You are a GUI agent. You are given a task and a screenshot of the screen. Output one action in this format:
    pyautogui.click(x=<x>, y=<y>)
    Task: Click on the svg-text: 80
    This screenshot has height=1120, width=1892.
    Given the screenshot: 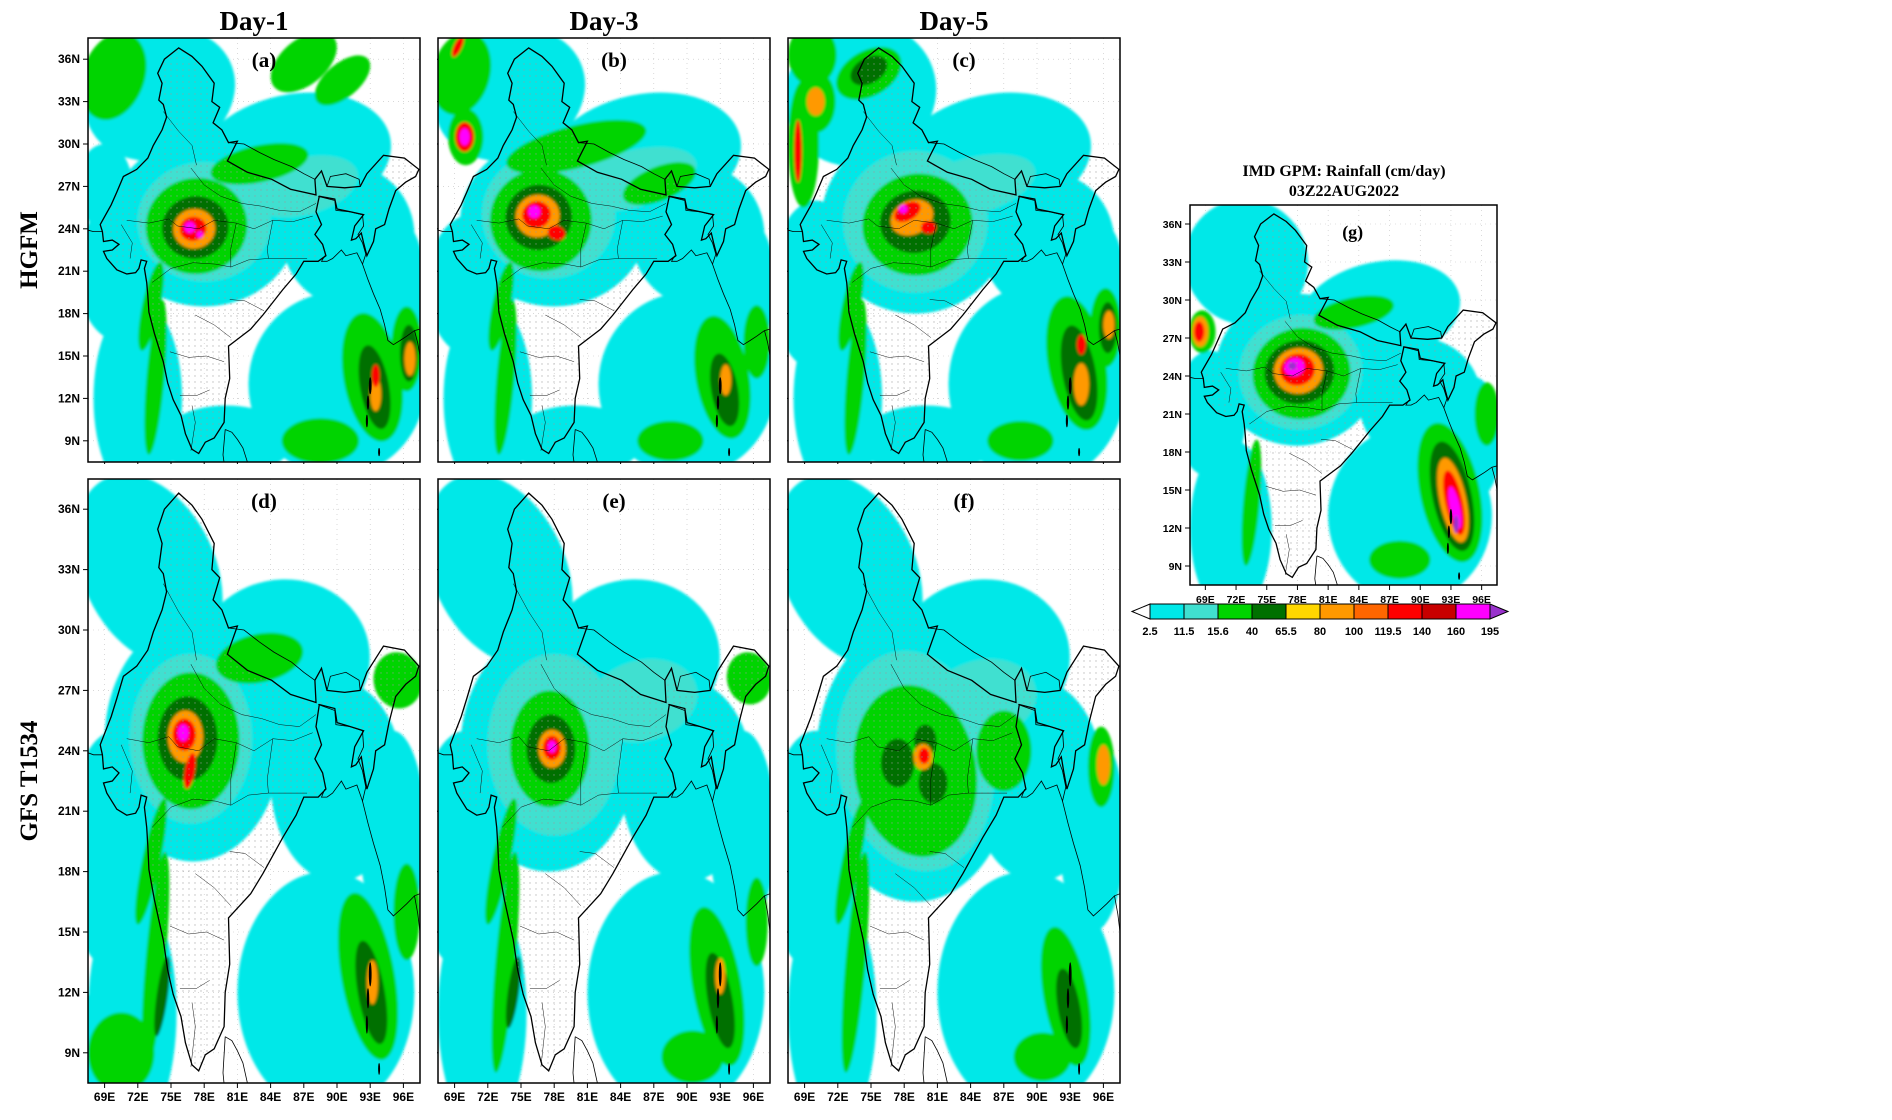 What is the action you would take?
    pyautogui.click(x=1320, y=632)
    